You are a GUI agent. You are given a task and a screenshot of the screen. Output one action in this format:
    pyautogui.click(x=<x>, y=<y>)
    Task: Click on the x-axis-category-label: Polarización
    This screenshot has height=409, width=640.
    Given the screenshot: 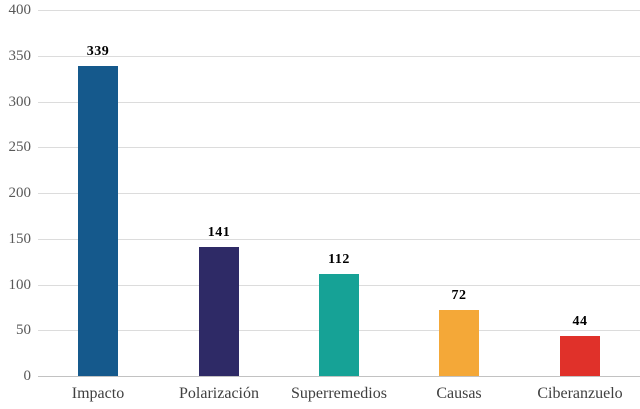 What is the action you would take?
    pyautogui.click(x=219, y=393)
    